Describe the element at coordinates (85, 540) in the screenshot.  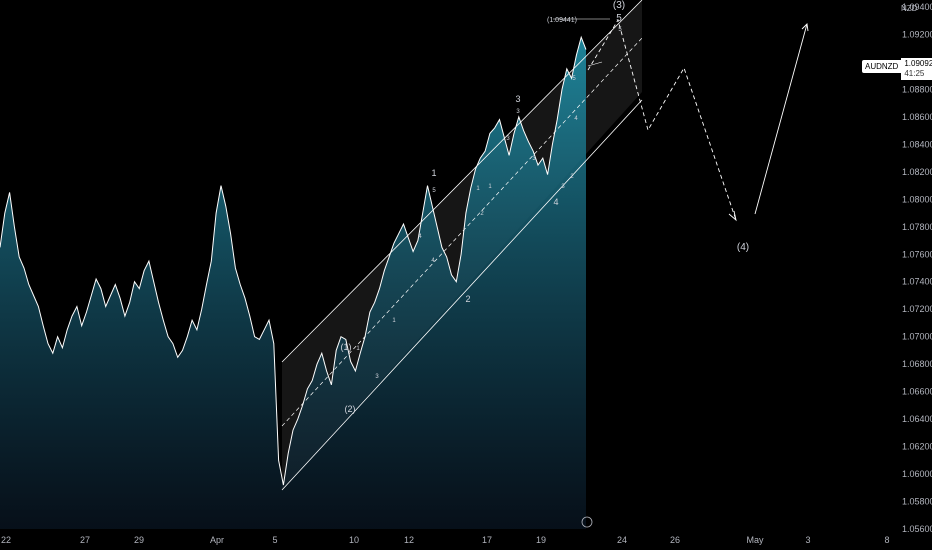
I see `x-tick-label: 27` at that location.